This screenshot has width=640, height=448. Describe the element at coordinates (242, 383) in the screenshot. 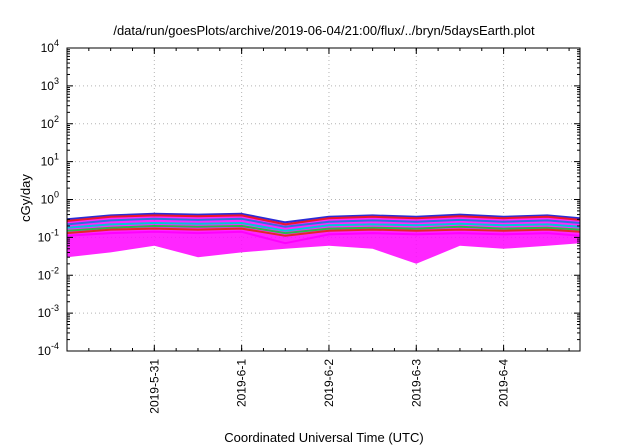

I see `x-tick-label: 2019-6-1` at that location.